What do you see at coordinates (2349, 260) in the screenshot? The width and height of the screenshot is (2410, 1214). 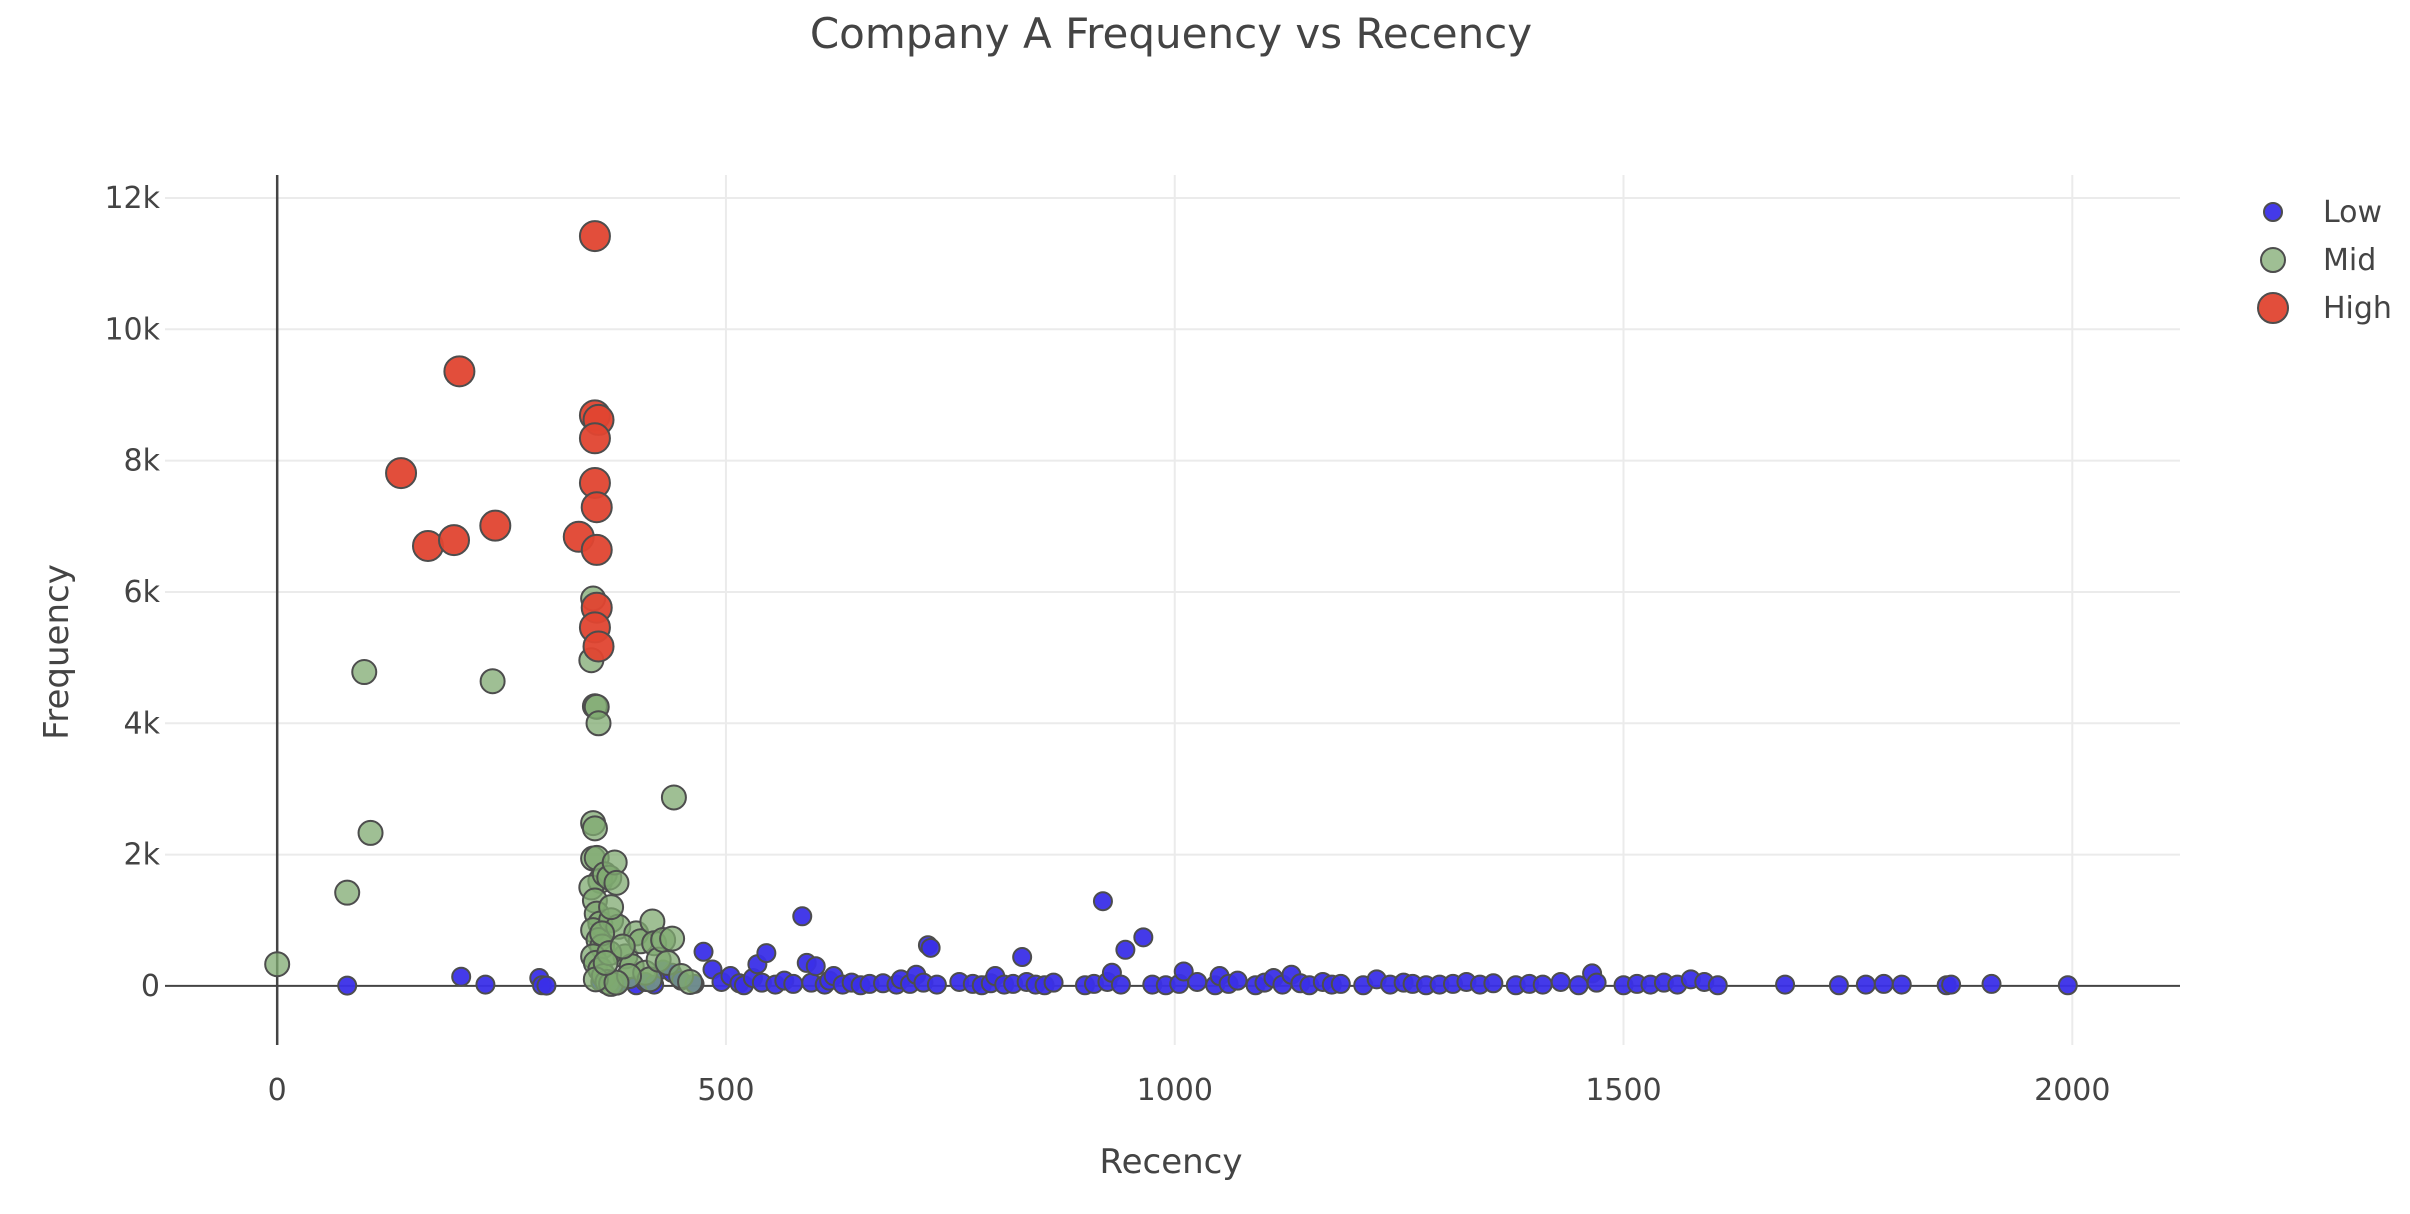 I see `legend-label: Mid` at bounding box center [2349, 260].